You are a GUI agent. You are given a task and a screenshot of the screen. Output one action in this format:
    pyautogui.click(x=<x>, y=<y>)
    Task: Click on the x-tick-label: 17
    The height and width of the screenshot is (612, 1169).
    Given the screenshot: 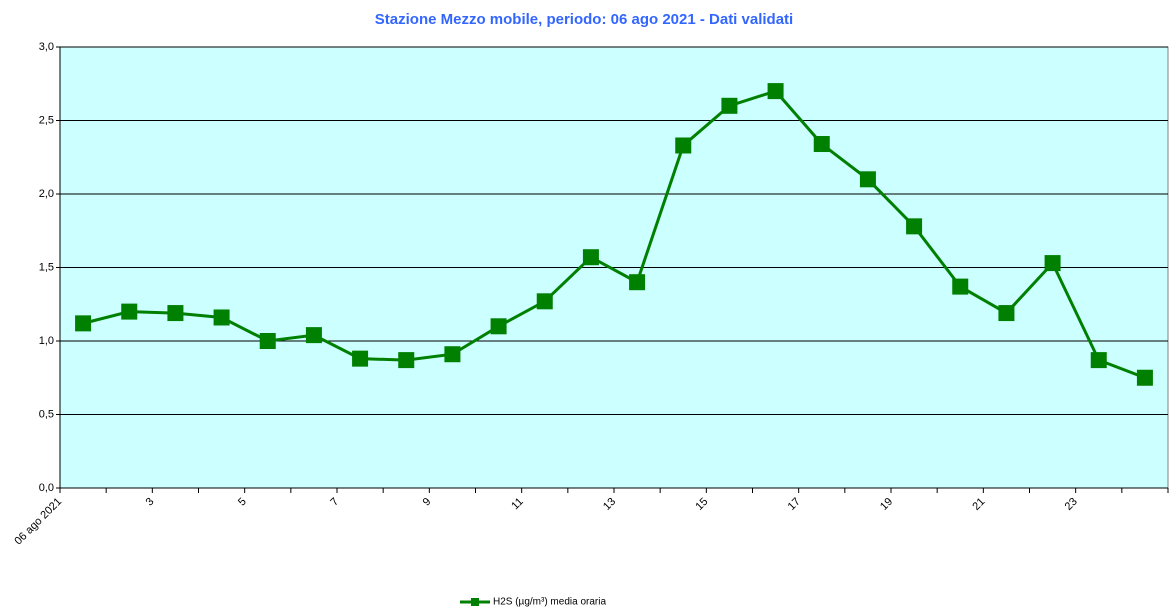 What is the action you would take?
    pyautogui.click(x=794, y=504)
    